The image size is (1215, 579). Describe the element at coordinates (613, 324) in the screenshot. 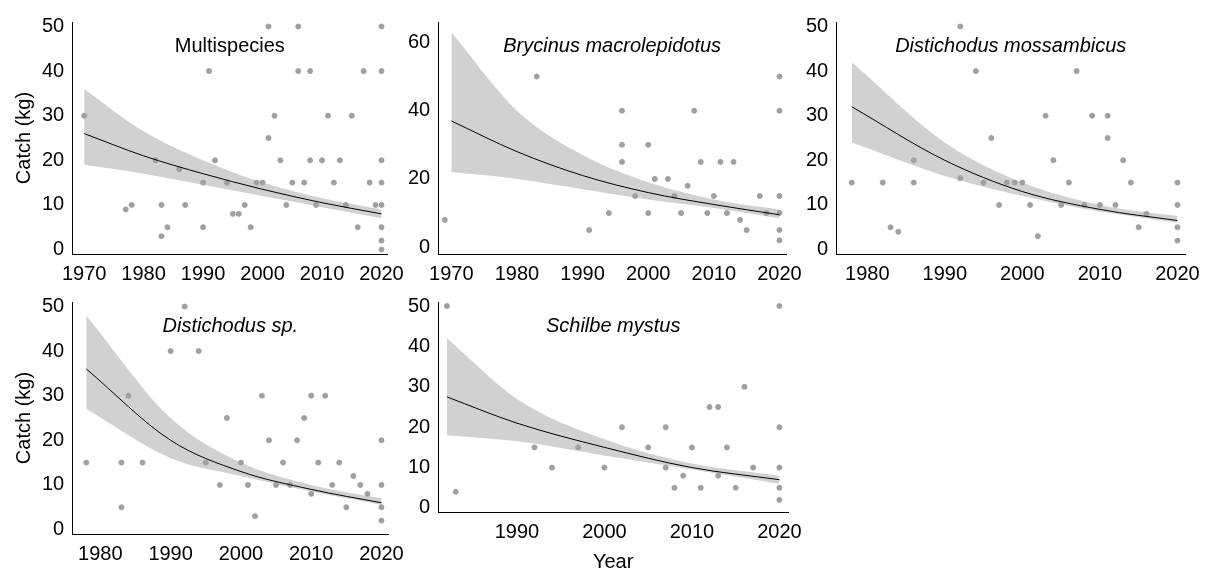

I see `text: Schilbe mystus` at that location.